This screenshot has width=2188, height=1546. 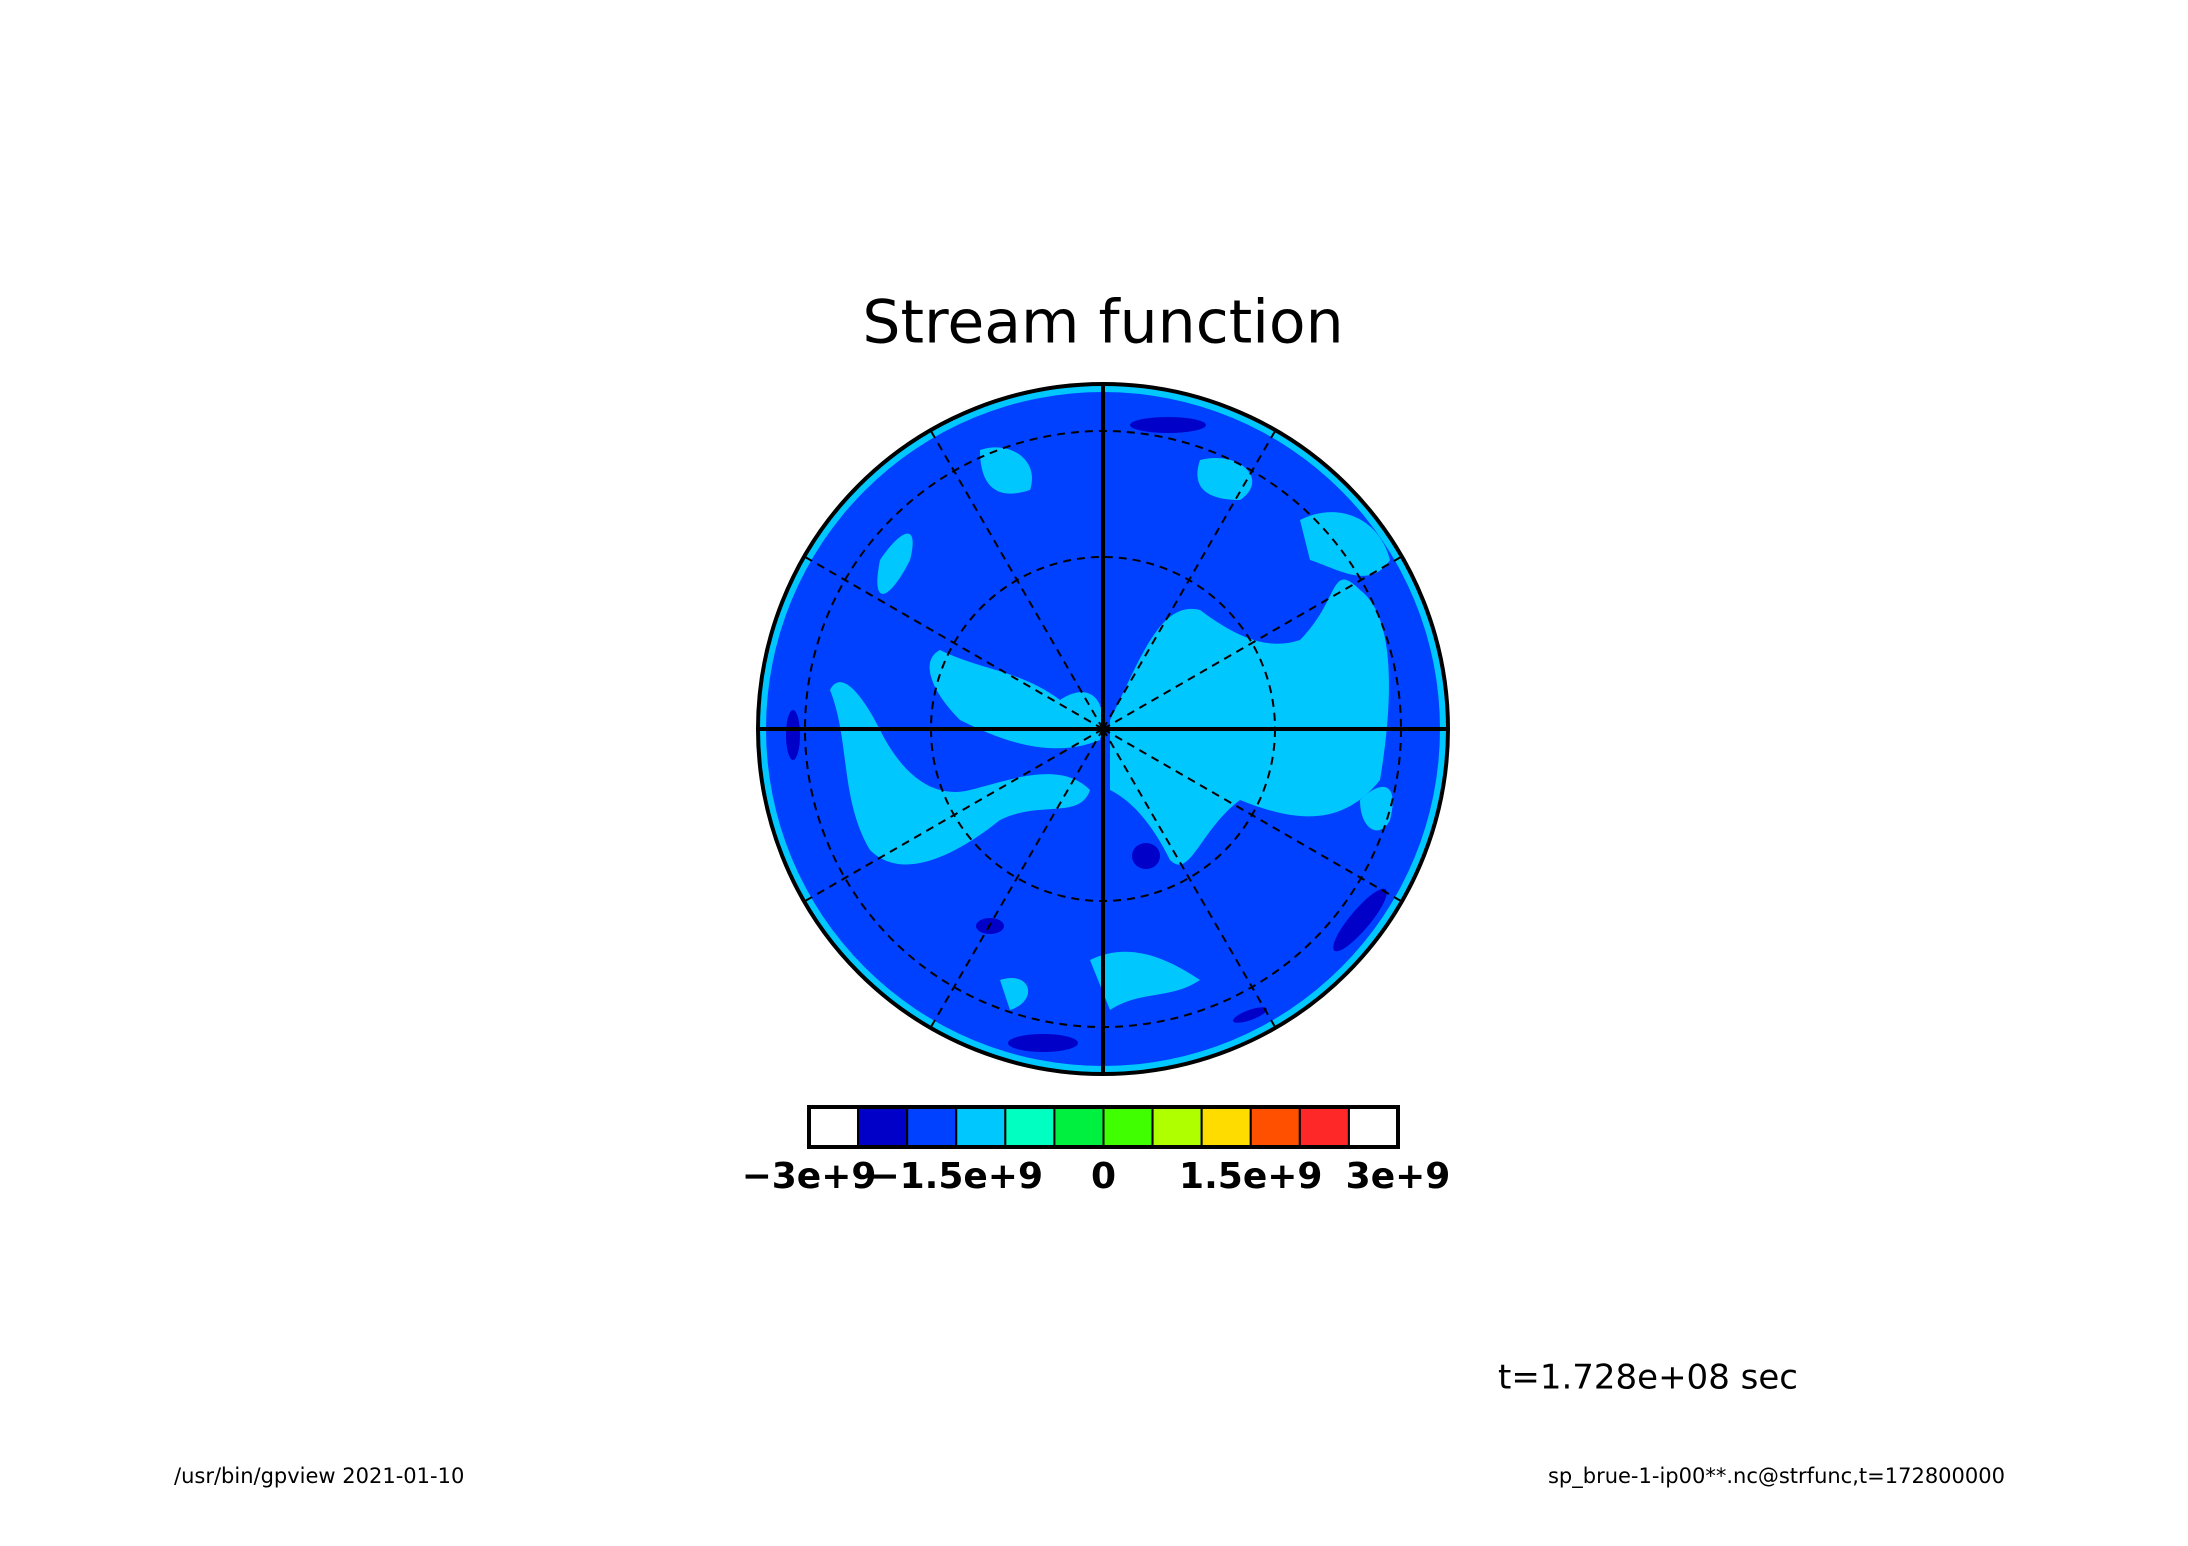 What do you see at coordinates (809, 1176) in the screenshot?
I see `colorbar-tick-label: −3e+9` at bounding box center [809, 1176].